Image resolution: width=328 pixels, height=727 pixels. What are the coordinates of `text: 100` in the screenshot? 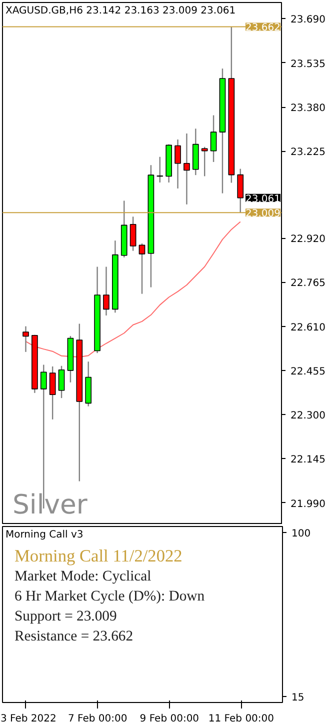 It's located at (301, 534).